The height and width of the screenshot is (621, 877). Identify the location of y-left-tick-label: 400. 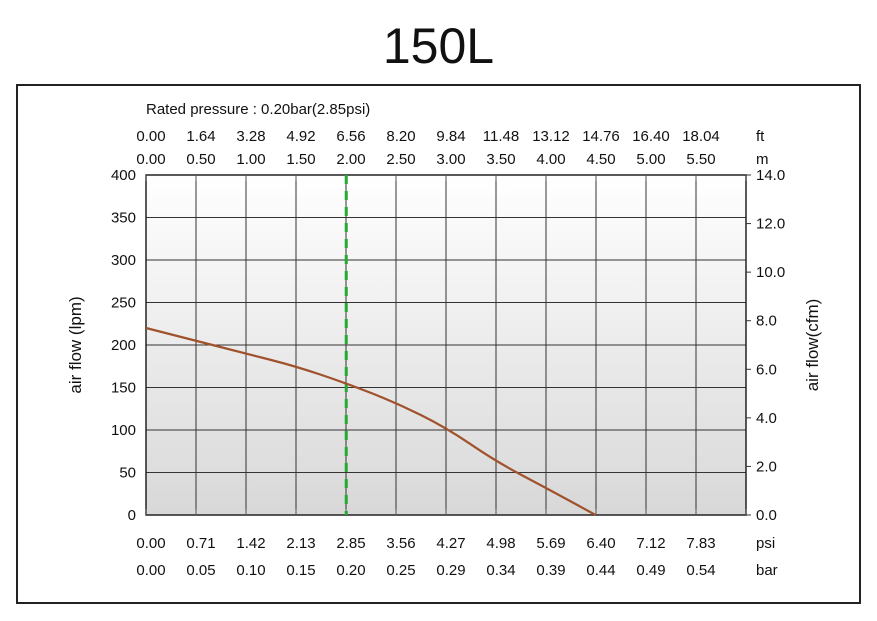
(123, 175).